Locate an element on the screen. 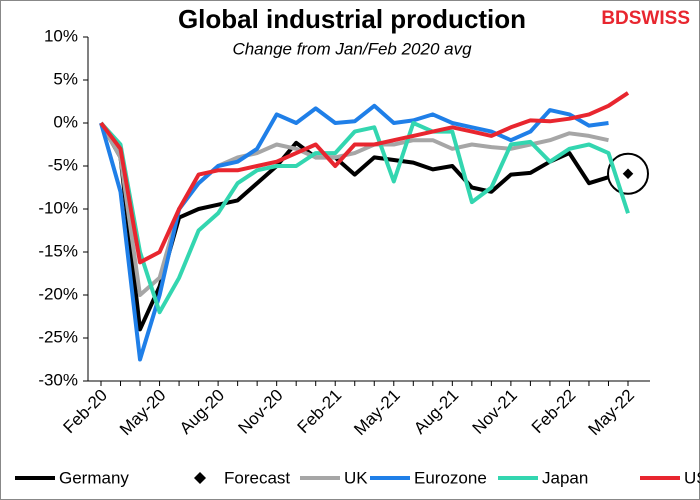  y-tick-label: -5% is located at coordinates (63, 164).